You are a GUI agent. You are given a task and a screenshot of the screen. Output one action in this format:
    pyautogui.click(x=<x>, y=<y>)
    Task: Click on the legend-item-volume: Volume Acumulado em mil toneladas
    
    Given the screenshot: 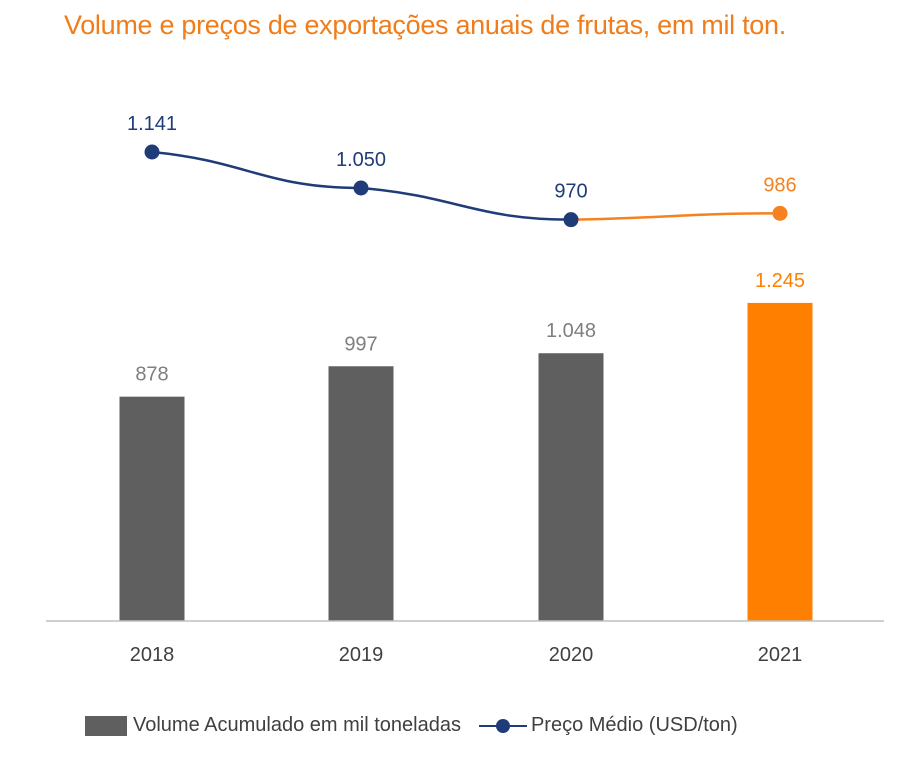 What is the action you would take?
    pyautogui.click(x=273, y=725)
    